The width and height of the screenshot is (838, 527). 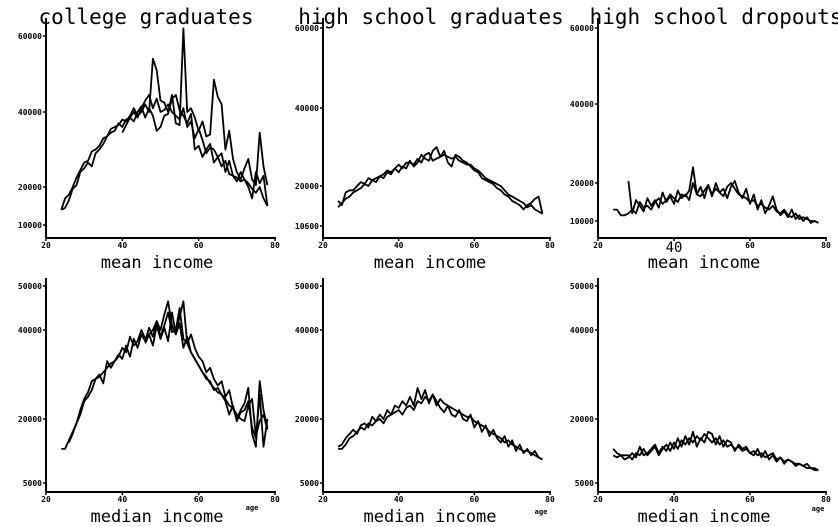 I want to click on y-tick-label: 10600, so click(x=307, y=226).